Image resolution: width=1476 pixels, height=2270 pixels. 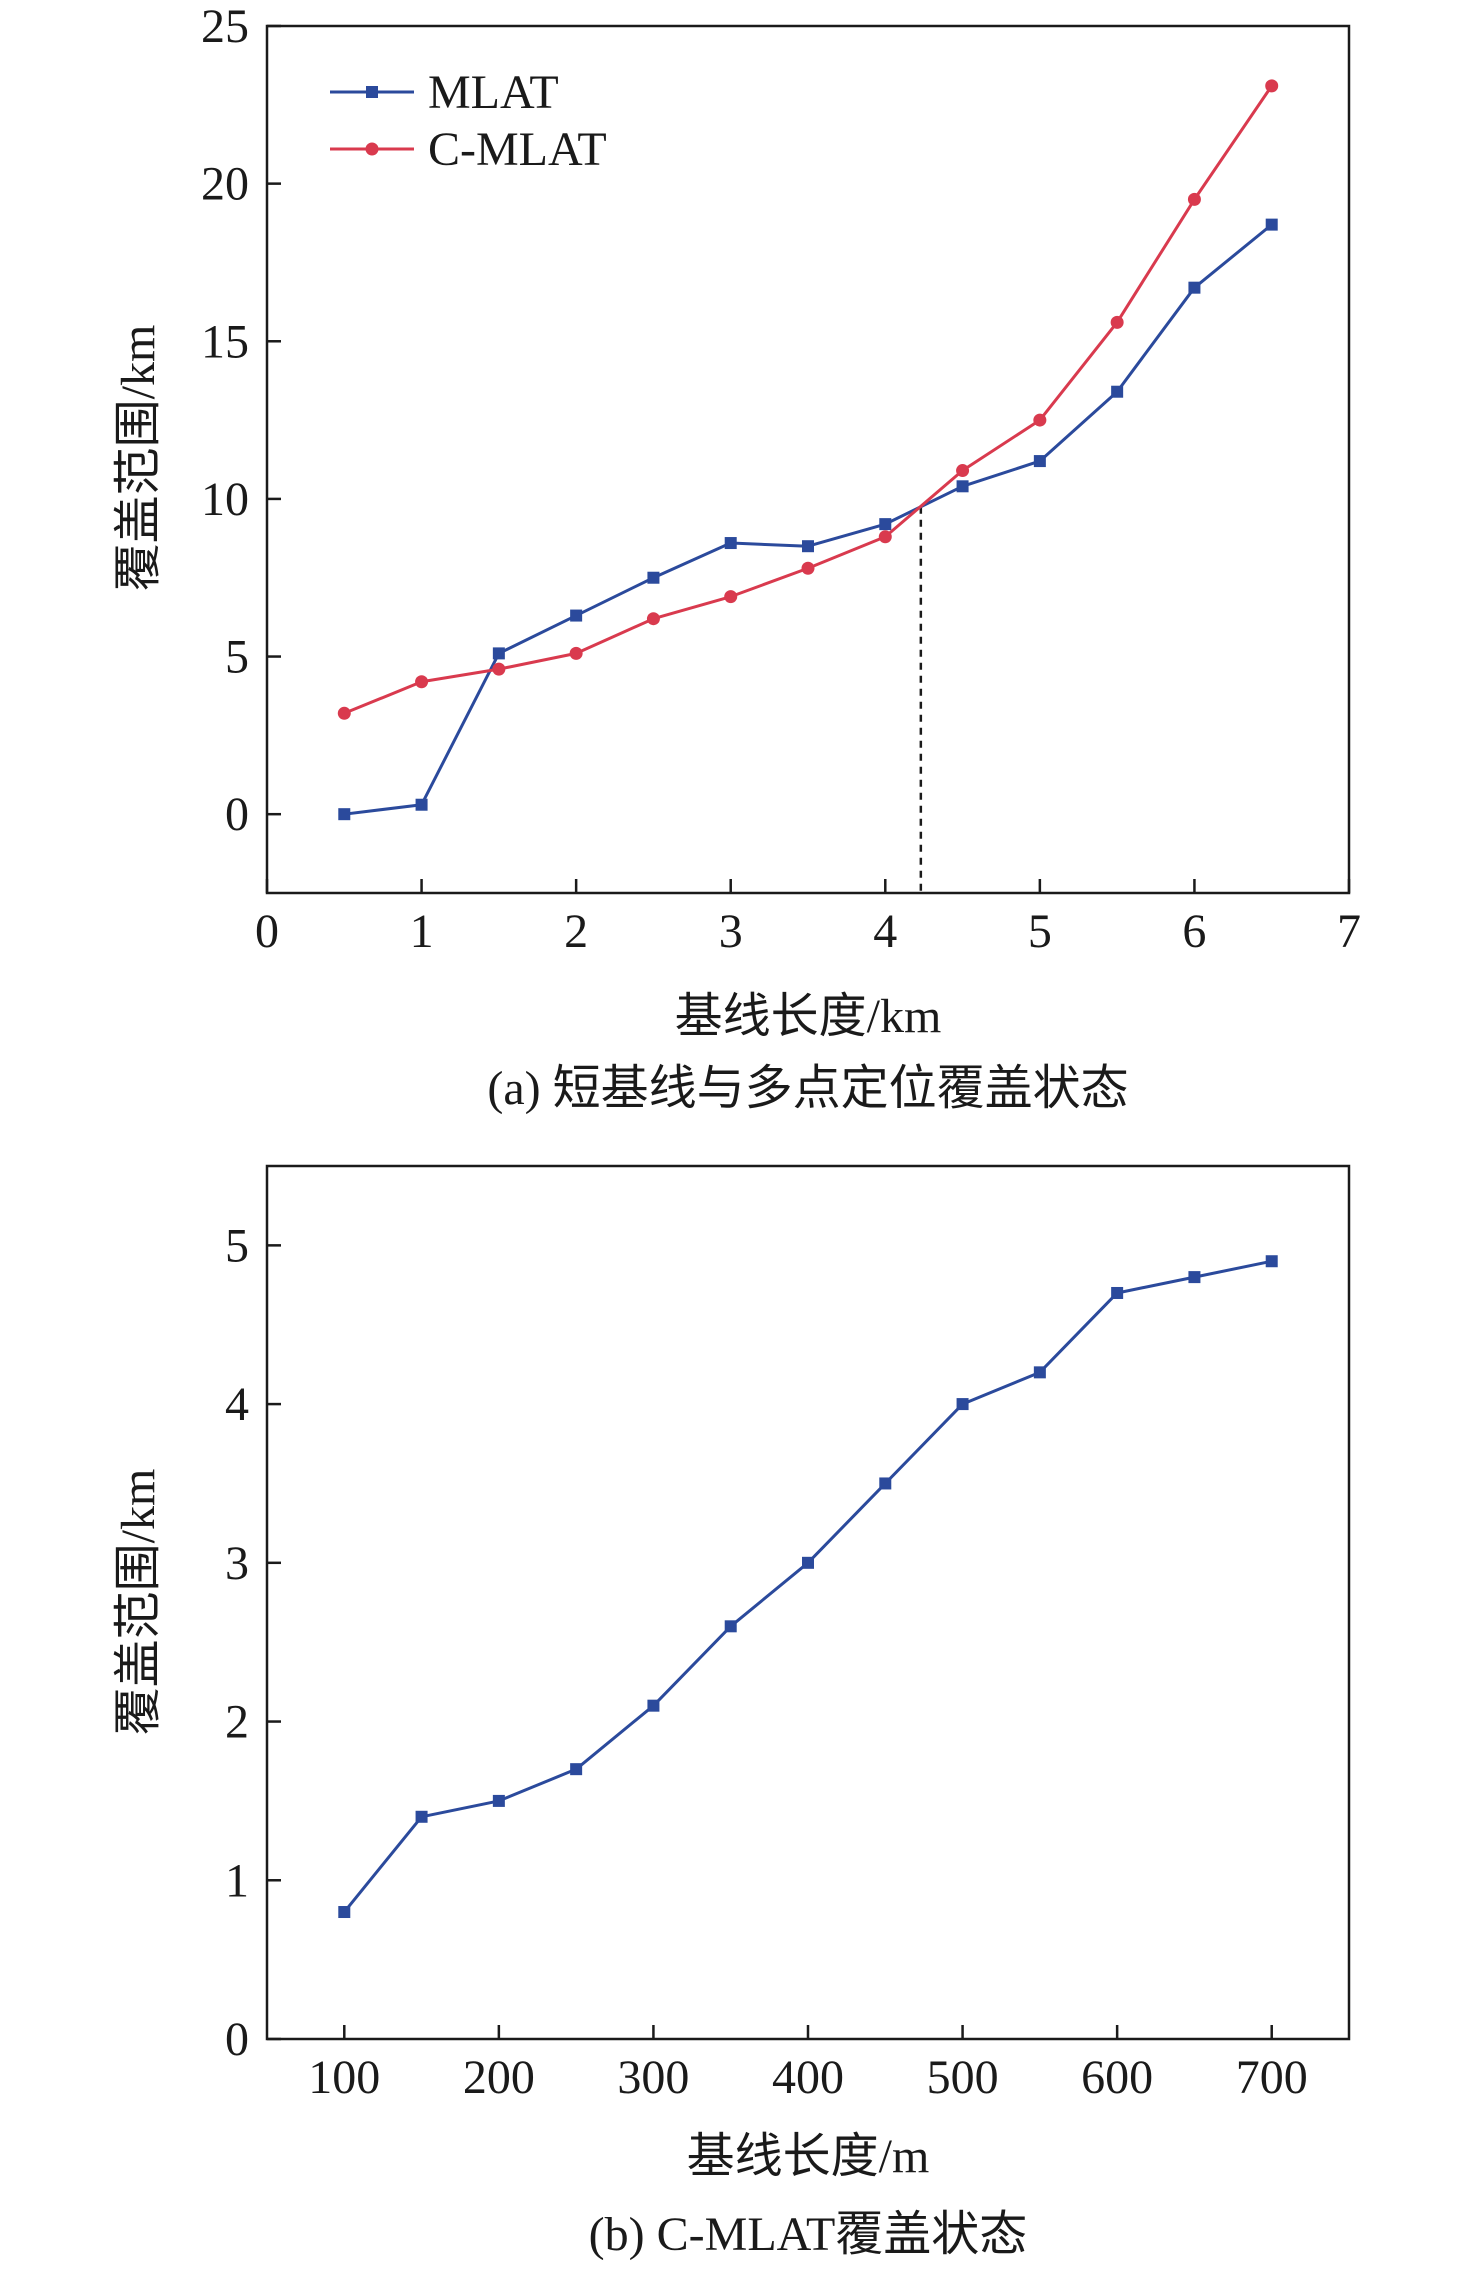 What do you see at coordinates (1349, 931) in the screenshot?
I see `x-tick-label-a-7: 7` at bounding box center [1349, 931].